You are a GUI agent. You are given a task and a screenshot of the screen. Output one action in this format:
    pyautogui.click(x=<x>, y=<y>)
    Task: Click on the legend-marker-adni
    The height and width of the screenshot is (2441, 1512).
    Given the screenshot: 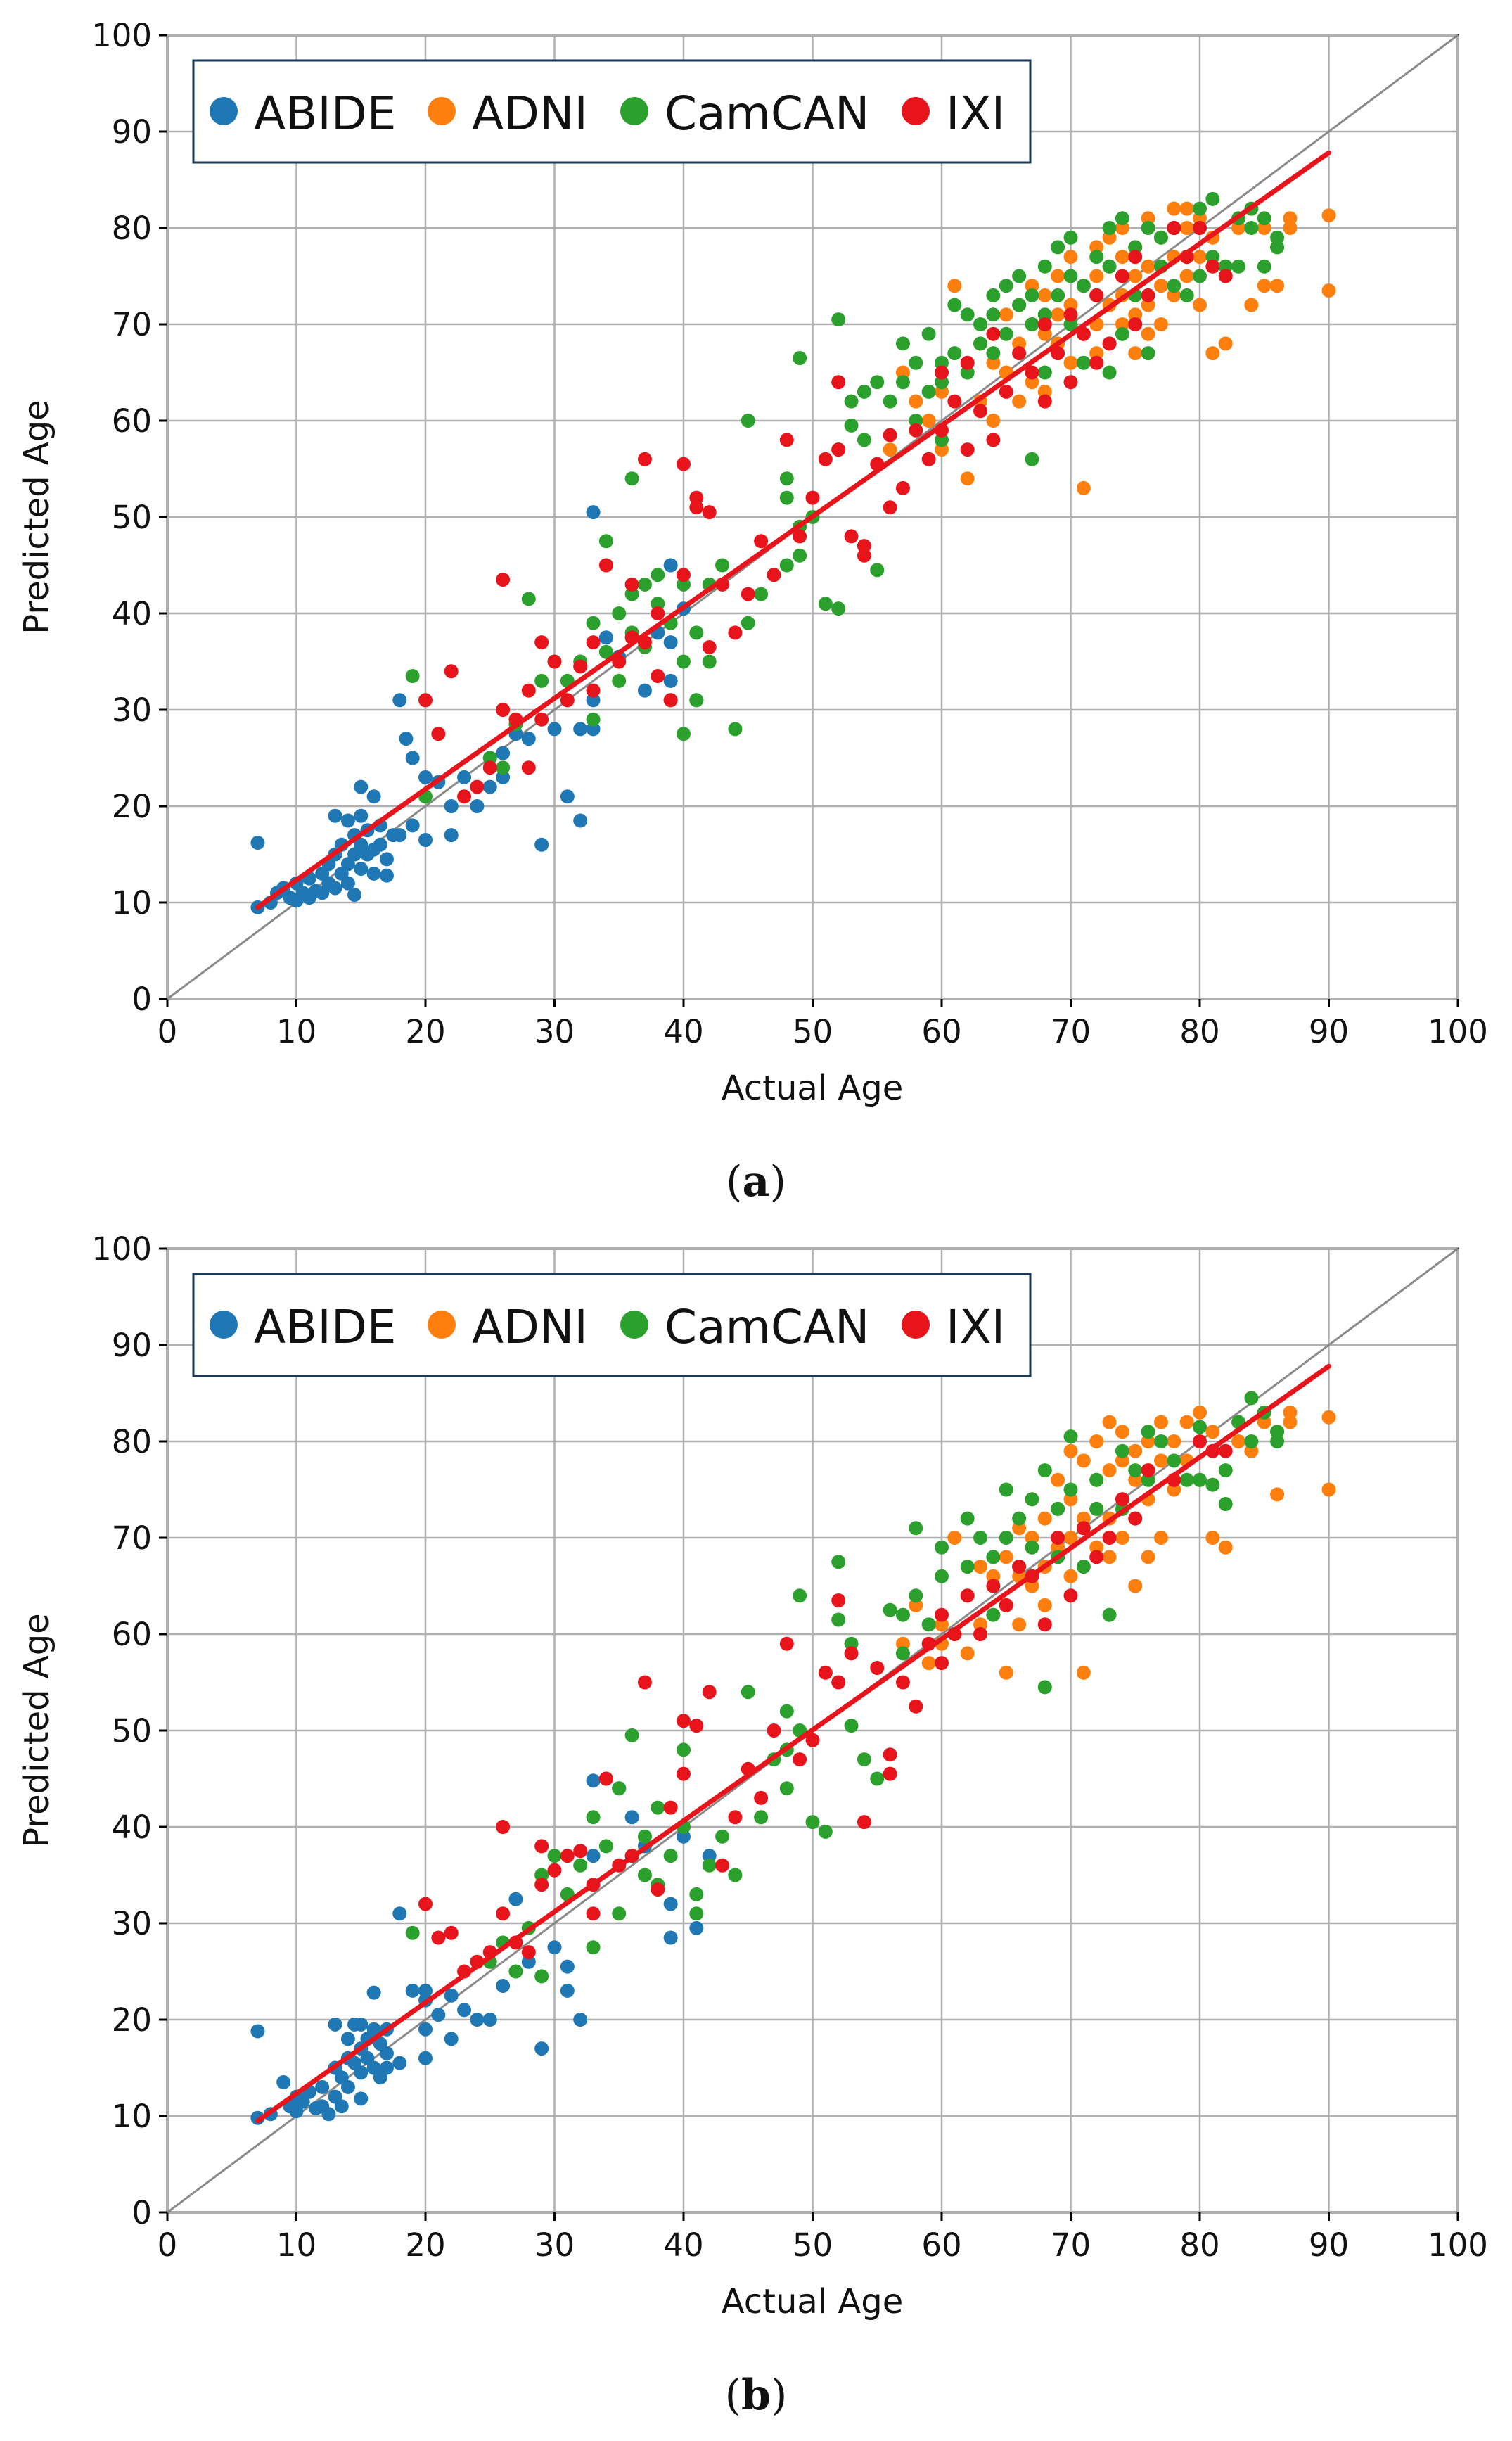 What is the action you would take?
    pyautogui.click(x=442, y=1325)
    